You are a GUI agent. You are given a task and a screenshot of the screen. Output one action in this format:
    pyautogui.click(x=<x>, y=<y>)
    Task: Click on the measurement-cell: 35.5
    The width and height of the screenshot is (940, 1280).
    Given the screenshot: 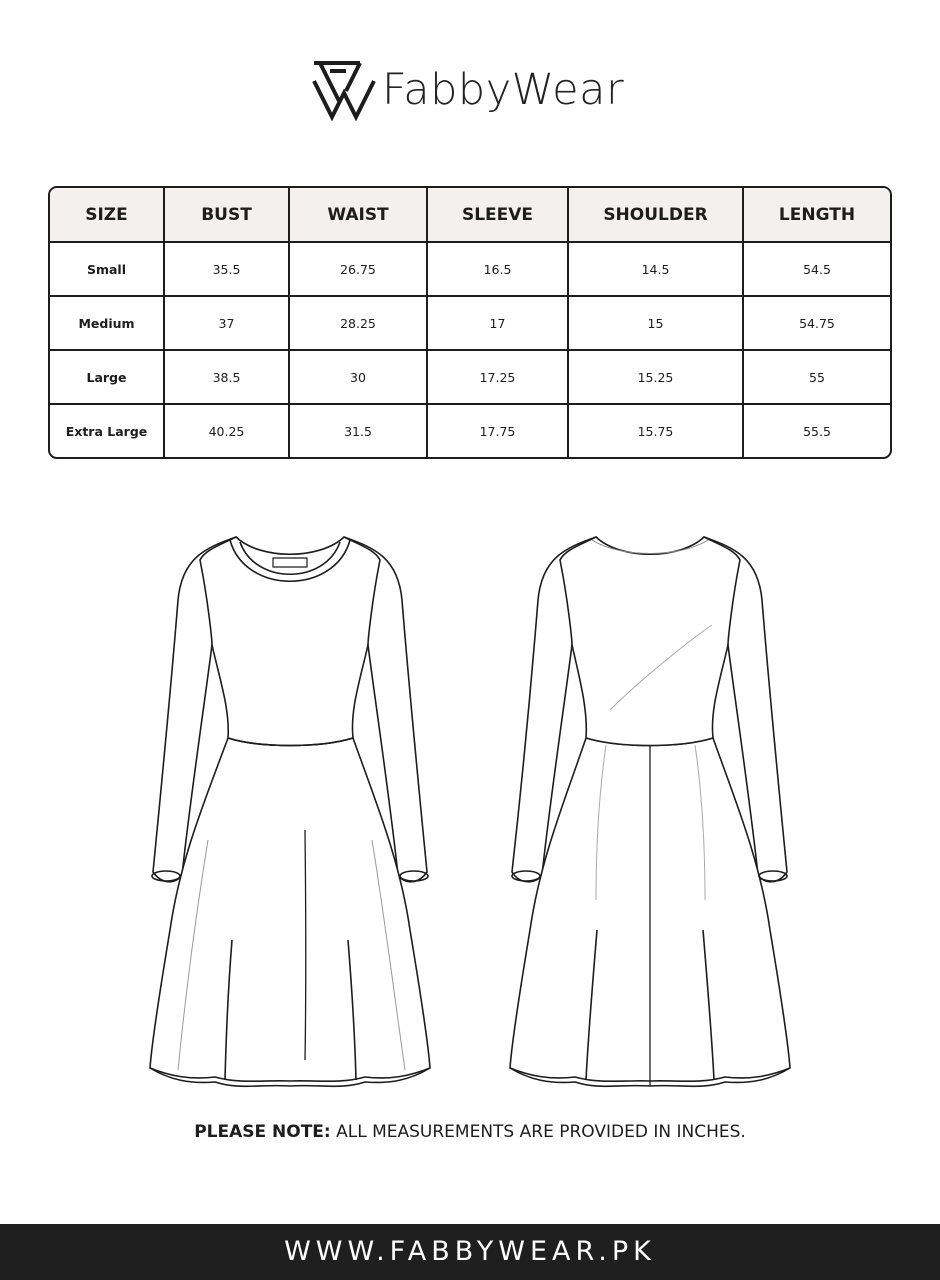 What is the action you would take?
    pyautogui.click(x=227, y=270)
    